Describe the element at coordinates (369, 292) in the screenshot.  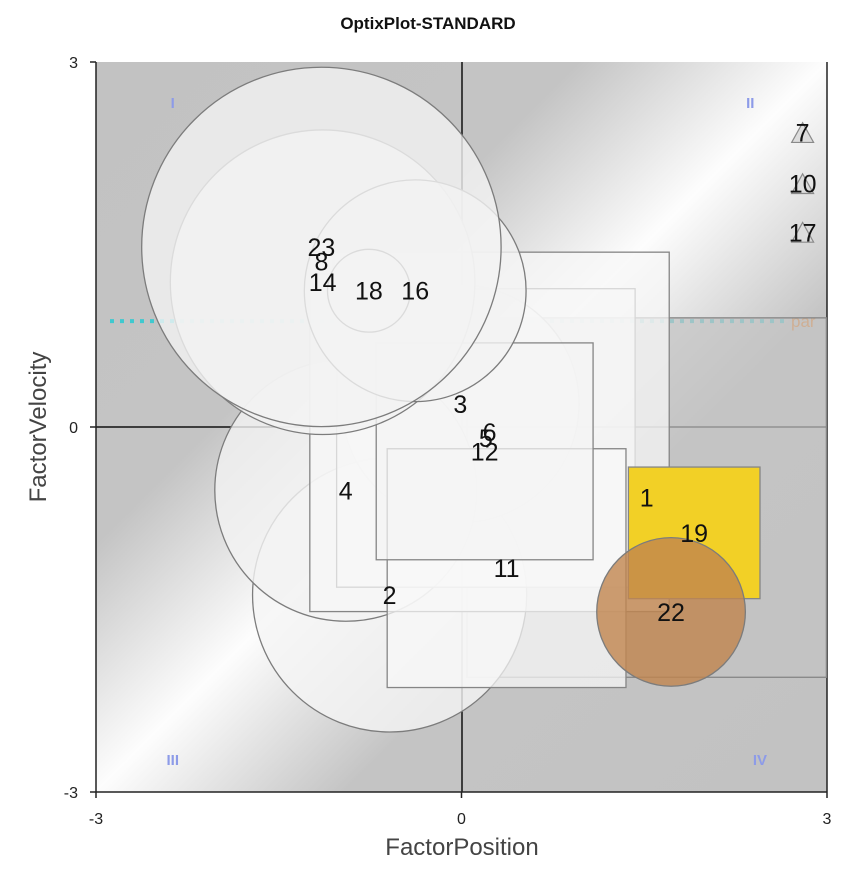
I see `point-18-label: 18` at that location.